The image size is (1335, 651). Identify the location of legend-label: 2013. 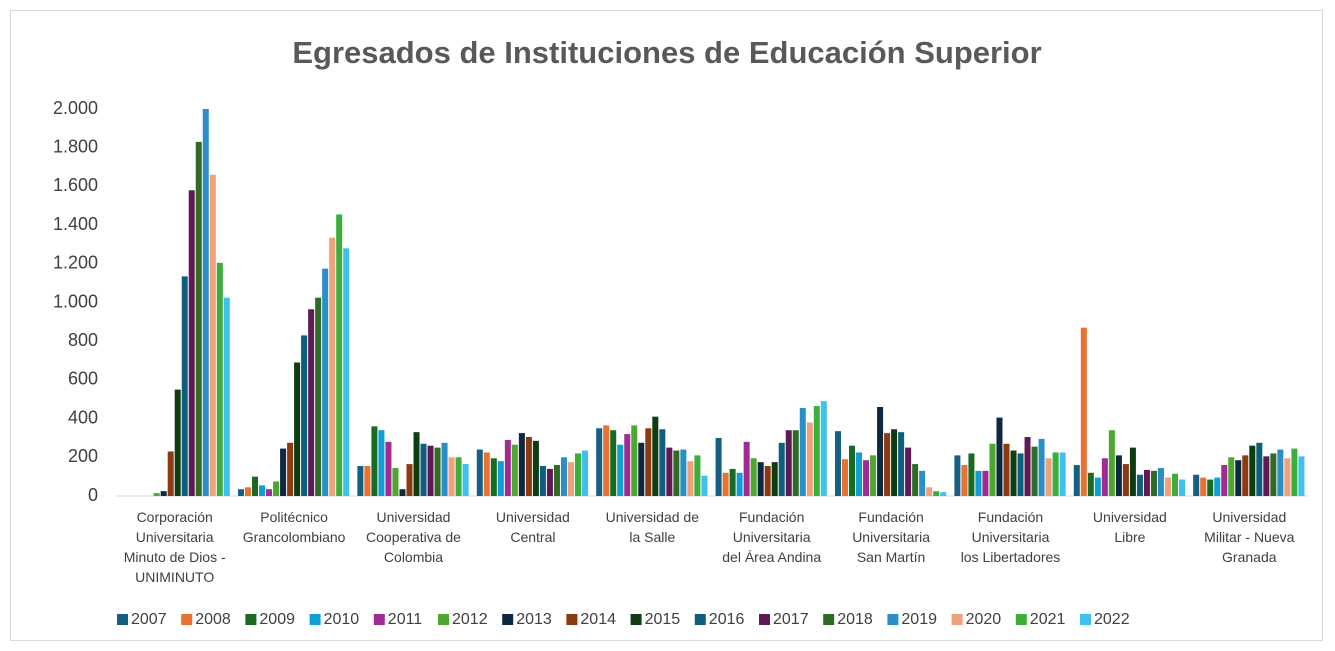
(534, 619).